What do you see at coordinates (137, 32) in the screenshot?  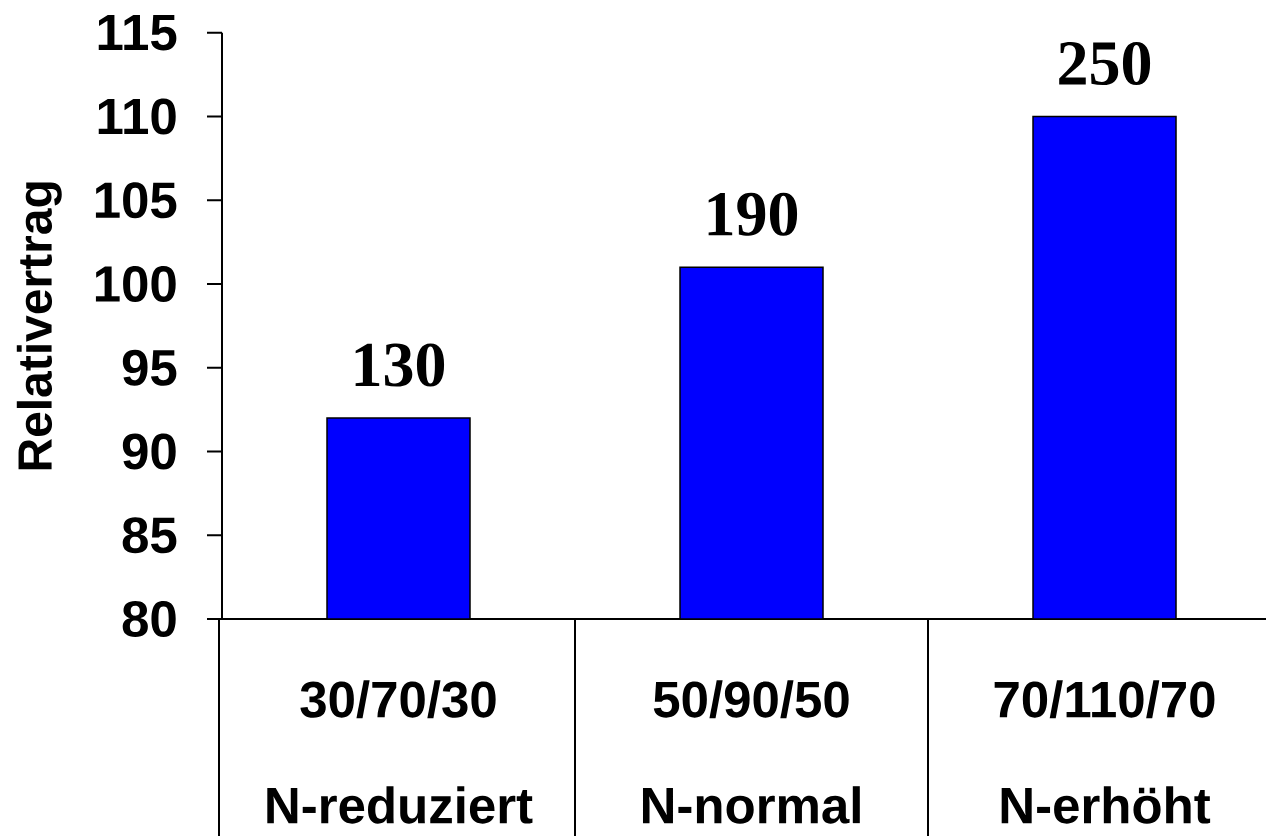 I see `y-tick-label: 115` at bounding box center [137, 32].